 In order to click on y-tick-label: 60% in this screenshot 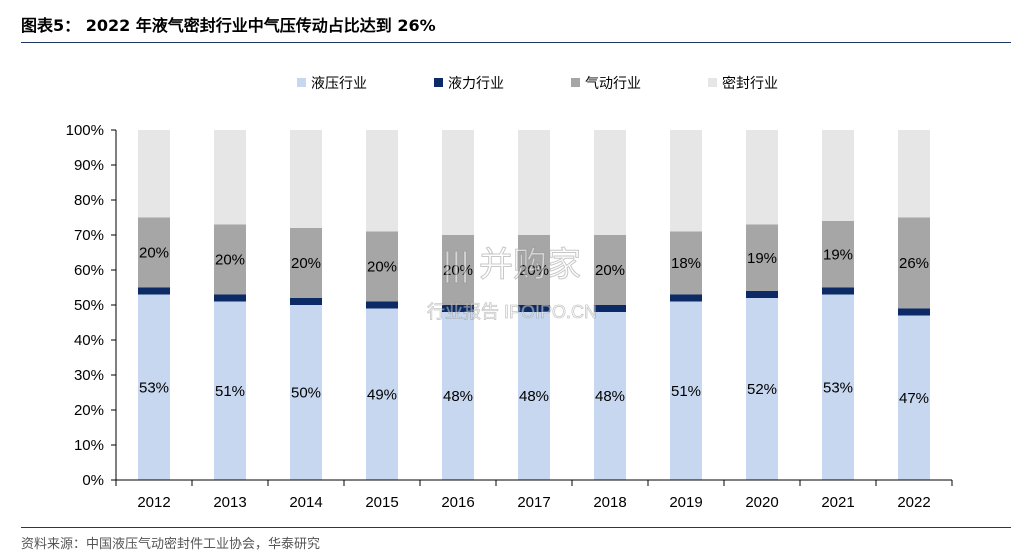, I will do `click(89, 270)`.